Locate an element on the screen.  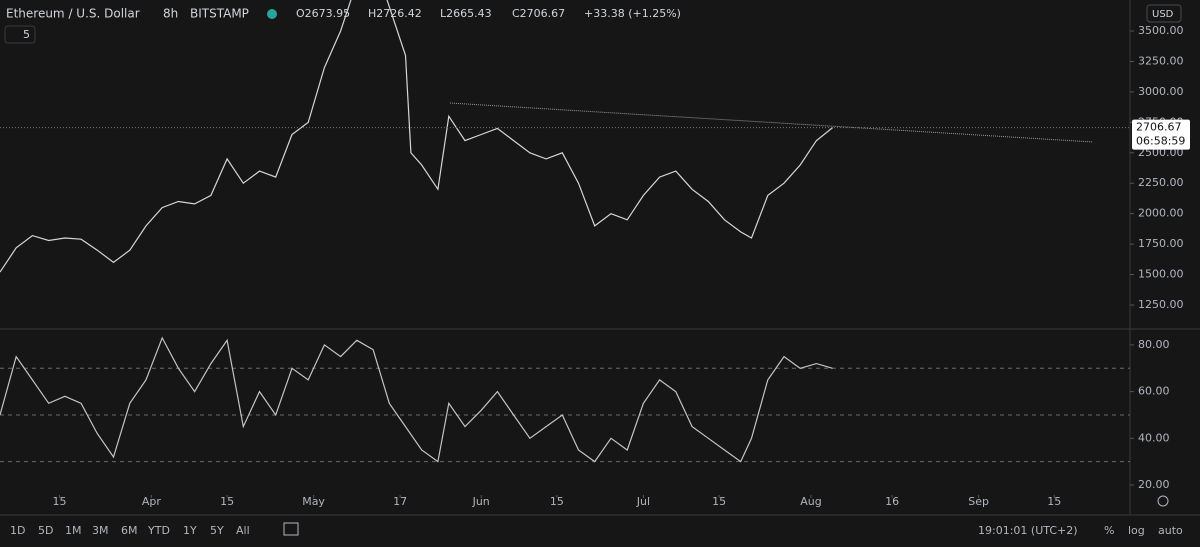
y-tick-label: 3000.00 is located at coordinates (1161, 91).